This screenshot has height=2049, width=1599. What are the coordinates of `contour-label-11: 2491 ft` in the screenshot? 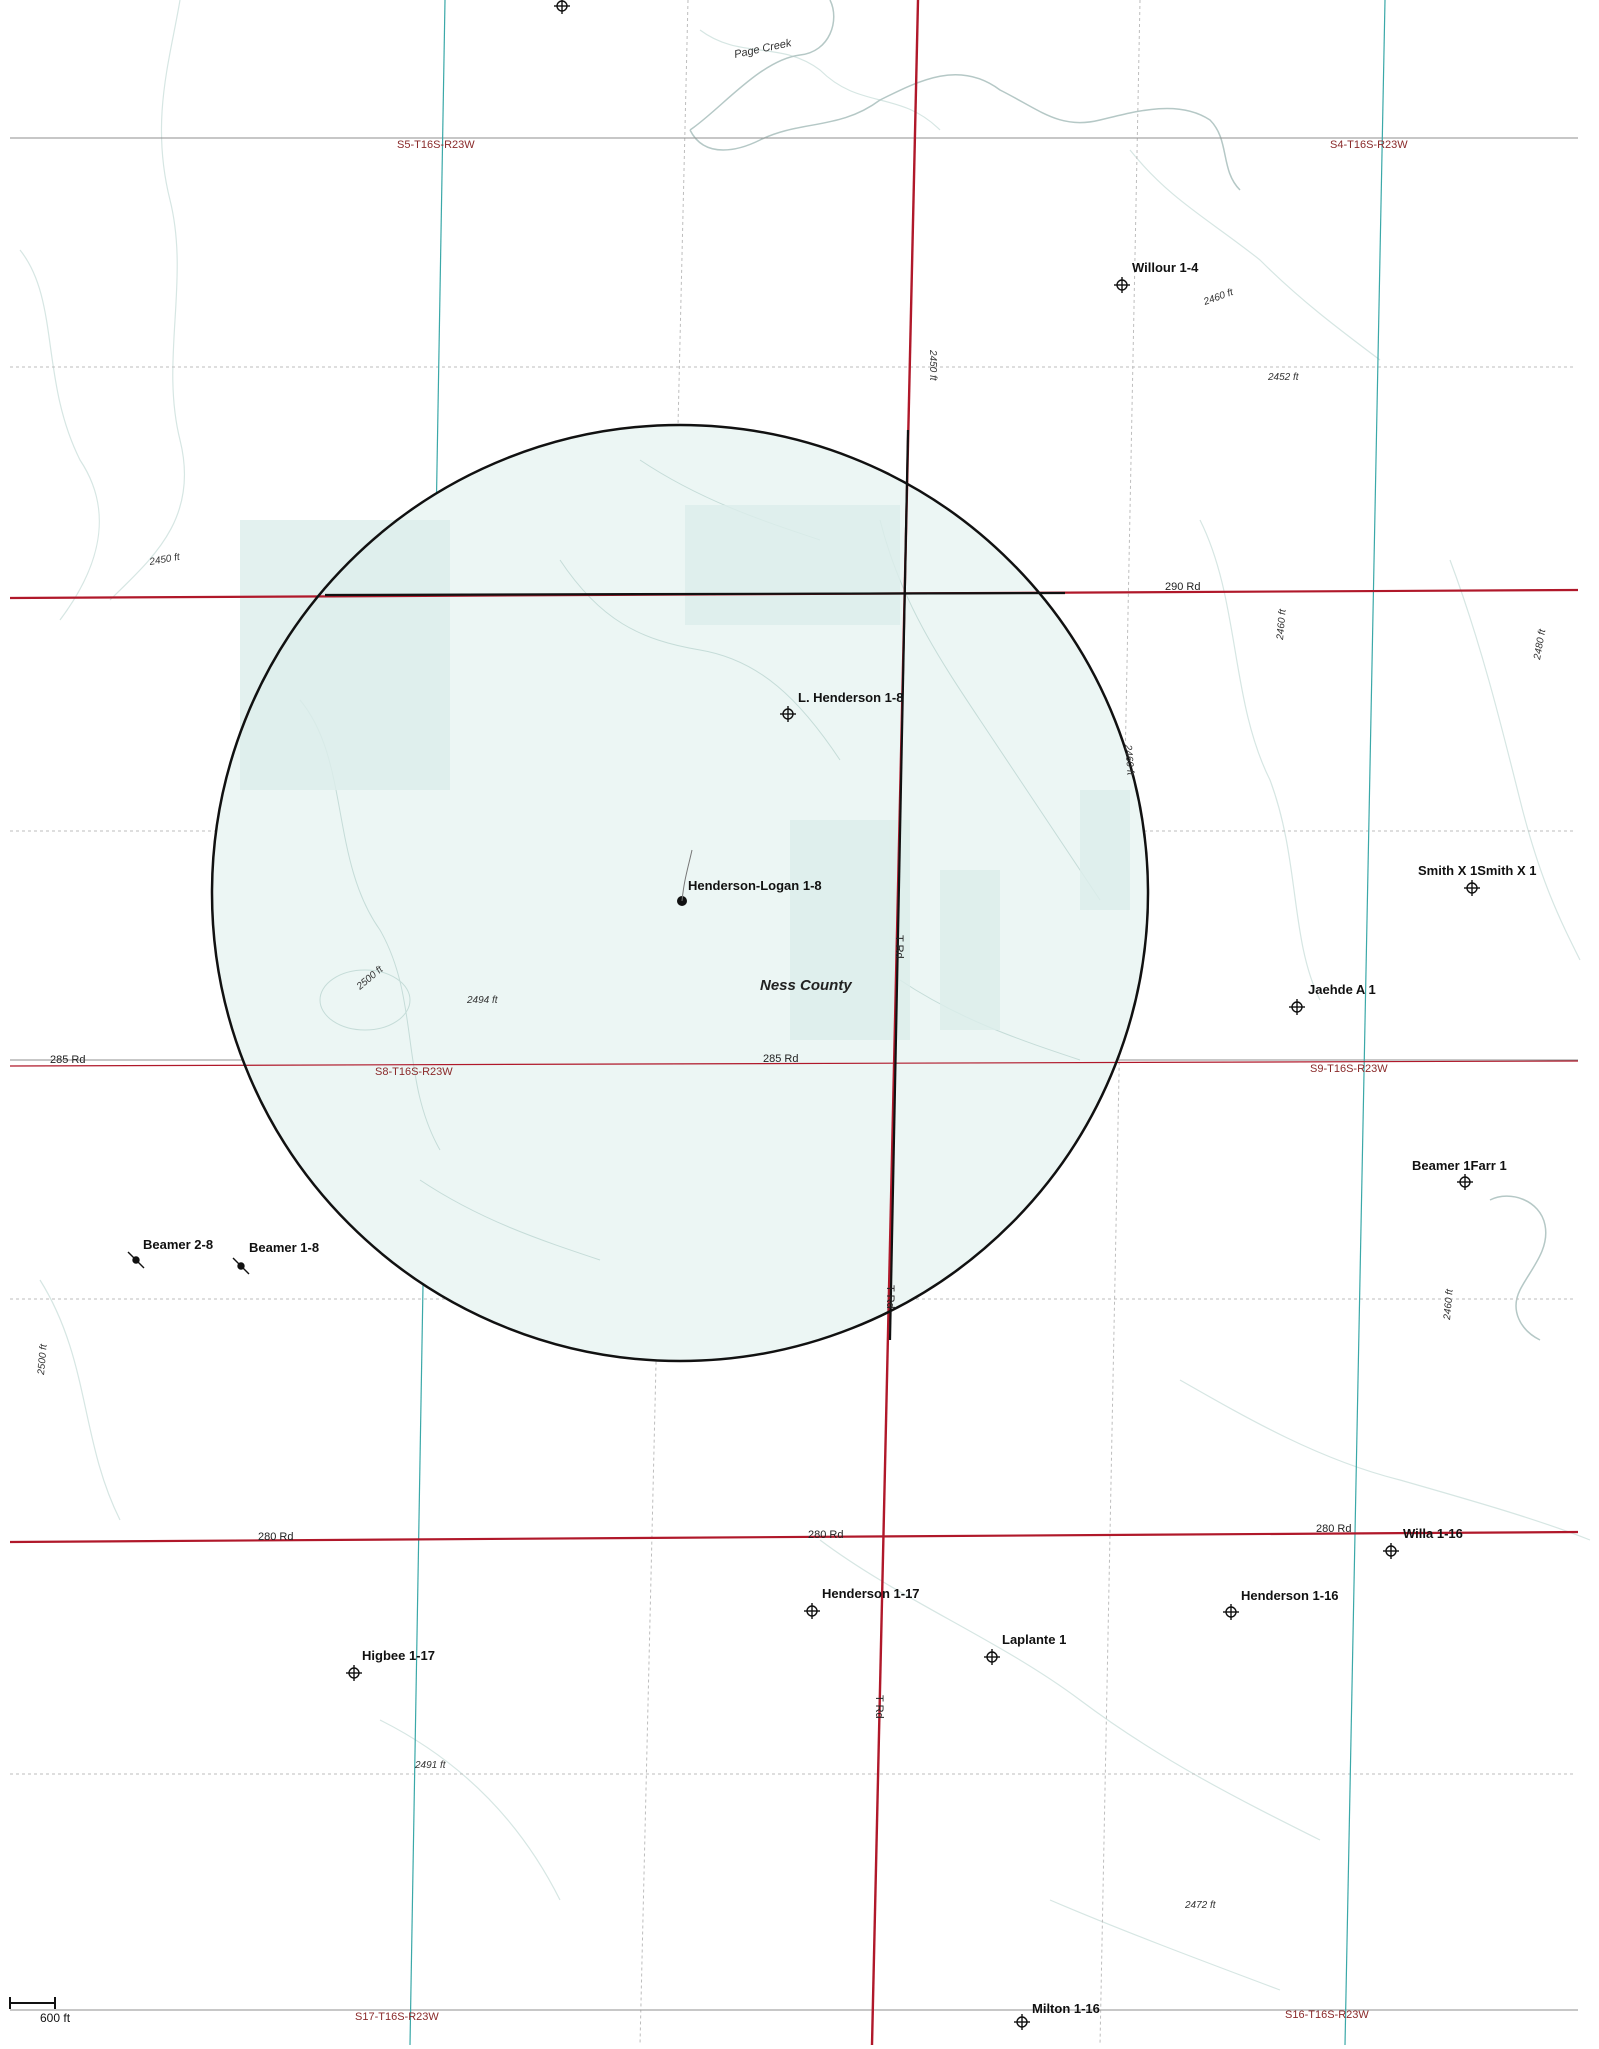 It's located at (430, 1765).